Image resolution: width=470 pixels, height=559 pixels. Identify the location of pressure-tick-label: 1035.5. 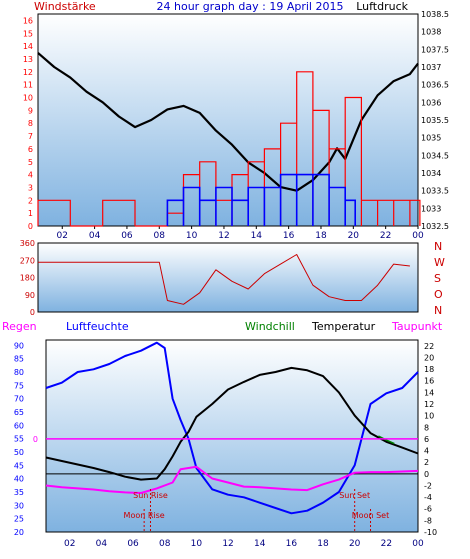
(435, 120).